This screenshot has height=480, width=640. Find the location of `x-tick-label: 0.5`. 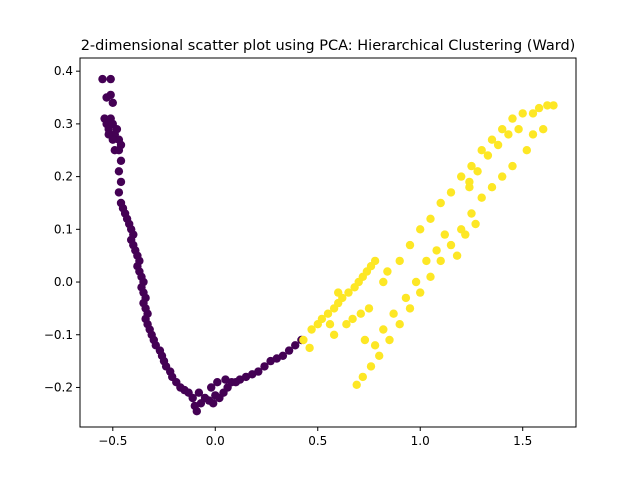

x-tick-label: 0.5 is located at coordinates (317, 441).